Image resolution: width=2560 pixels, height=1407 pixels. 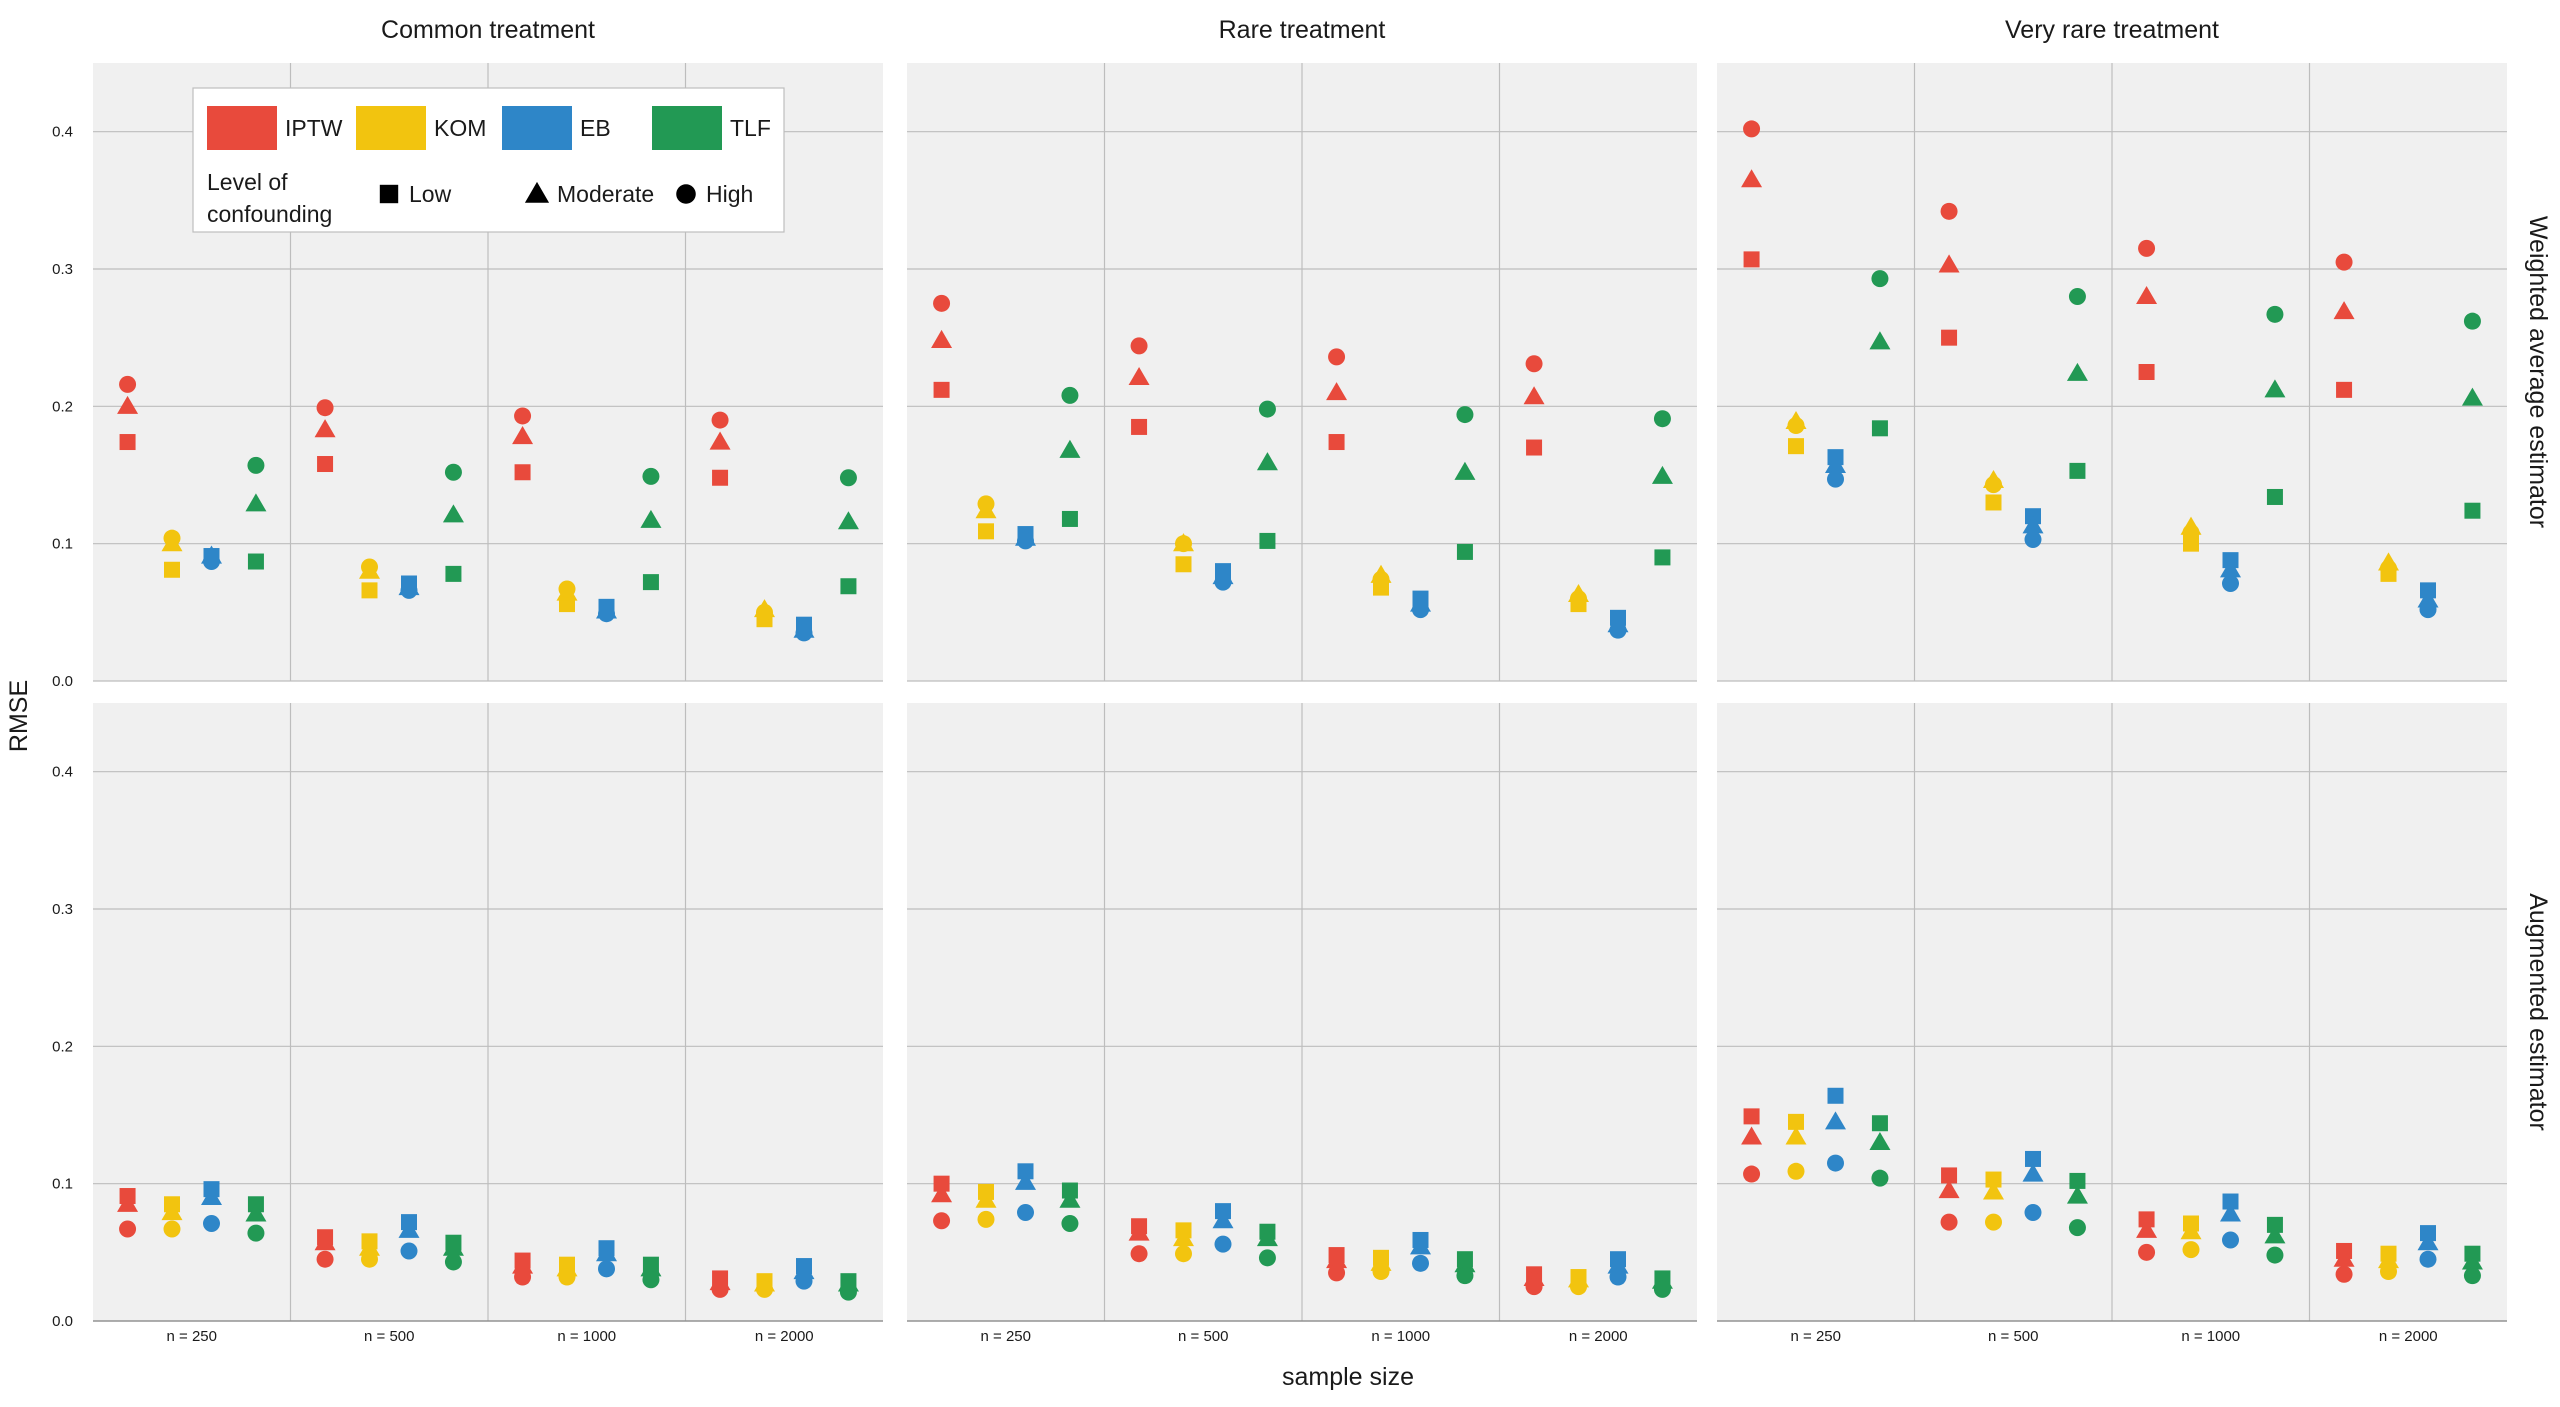 What do you see at coordinates (2344, 1257) in the screenshot?
I see `point-iptw-moderate-2000` at bounding box center [2344, 1257].